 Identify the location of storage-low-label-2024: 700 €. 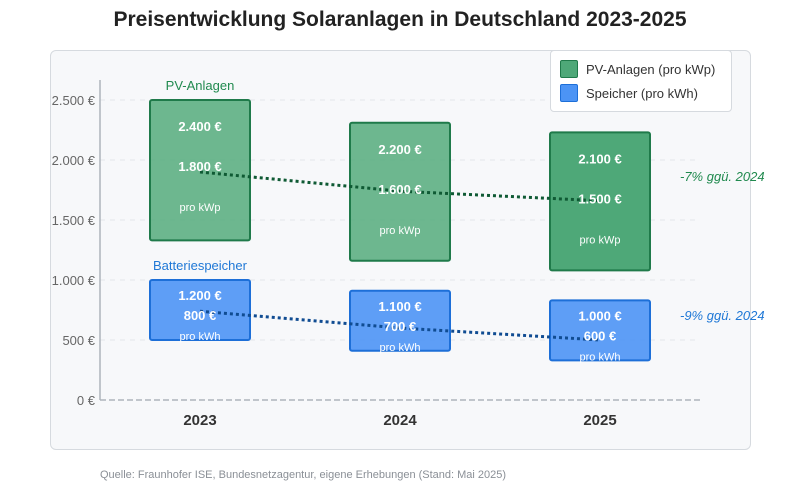
(400, 326).